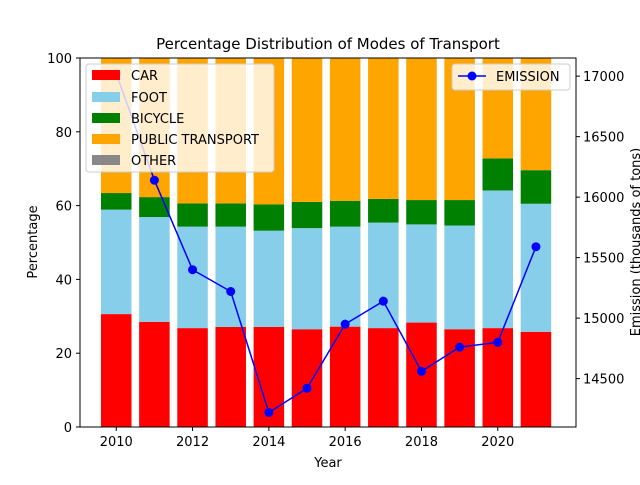 The width and height of the screenshot is (640, 485). What do you see at coordinates (307, 438) in the screenshot?
I see `x-axis: 2010 2012 2014 2016 2018 2020` at bounding box center [307, 438].